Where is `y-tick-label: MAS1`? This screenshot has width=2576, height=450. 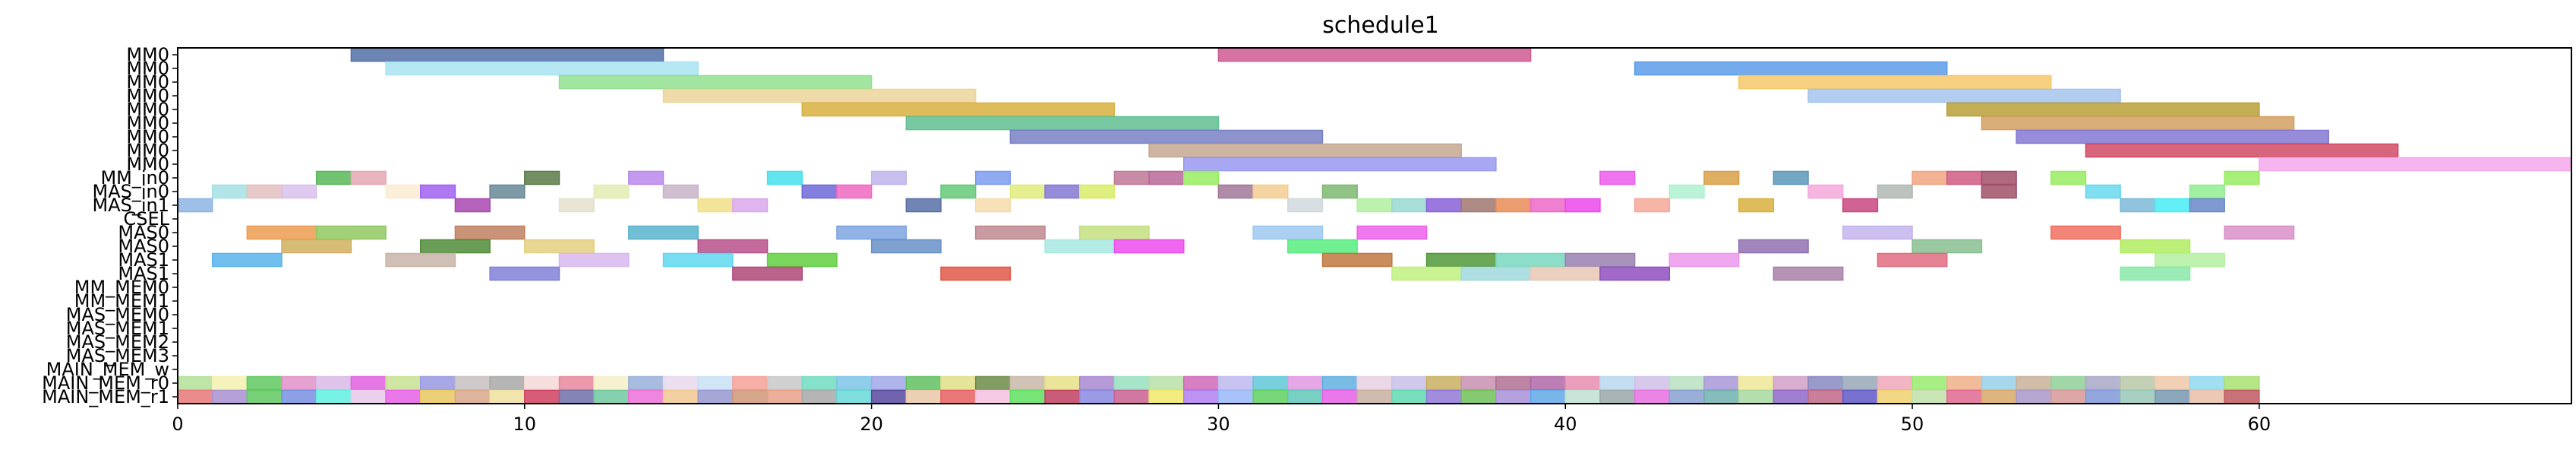
y-tick-label: MAS1 is located at coordinates (143, 260).